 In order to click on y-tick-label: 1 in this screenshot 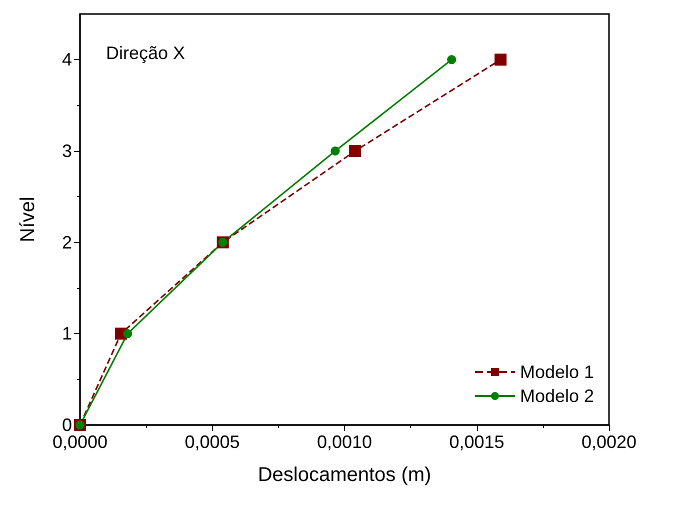, I will do `click(67, 334)`.